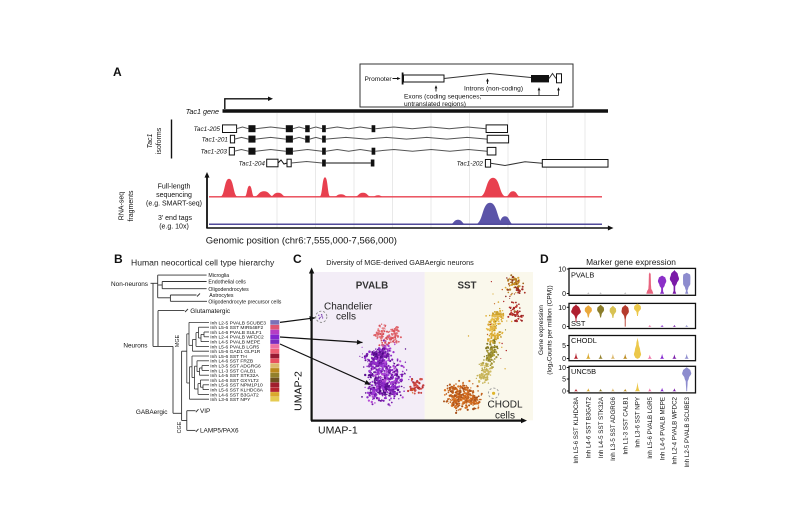 The width and height of the screenshot is (800, 505). What do you see at coordinates (244, 302) in the screenshot?
I see `svg-text:Oligodendrocyte precursor cell: Oligodendrocyte precursor cells` at bounding box center [244, 302].